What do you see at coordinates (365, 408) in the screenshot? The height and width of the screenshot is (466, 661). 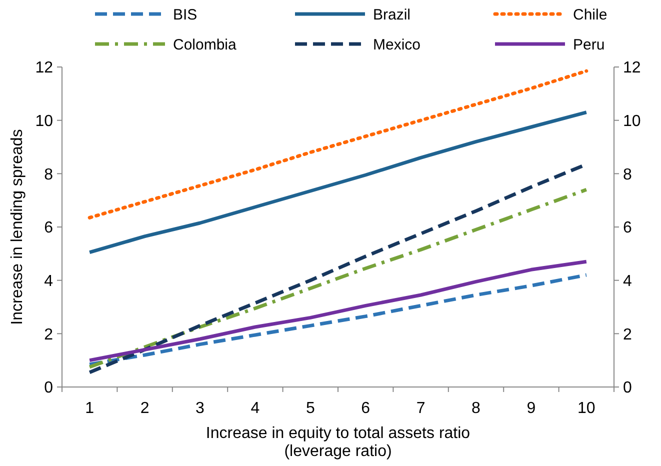 I see `x-tick-label: 6` at bounding box center [365, 408].